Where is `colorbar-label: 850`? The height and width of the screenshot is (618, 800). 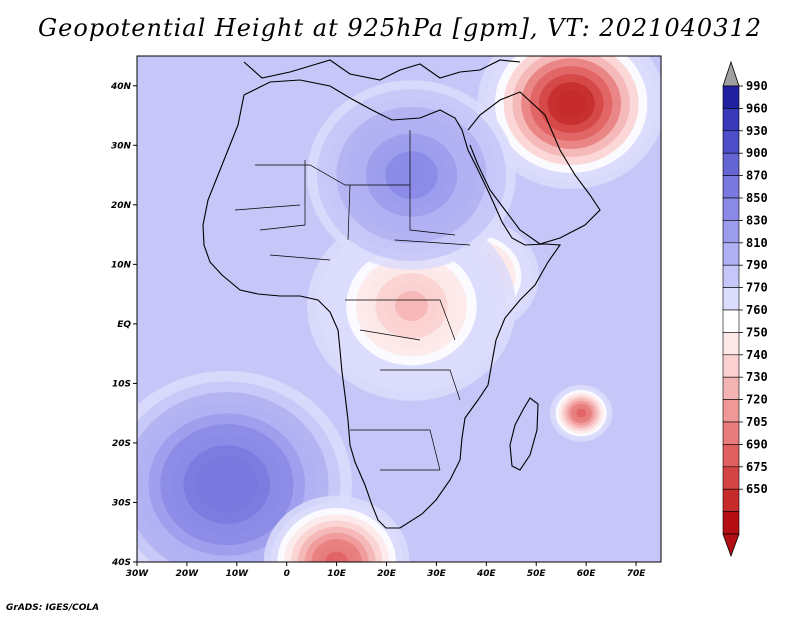
colorbar-label: 850 is located at coordinates (757, 198).